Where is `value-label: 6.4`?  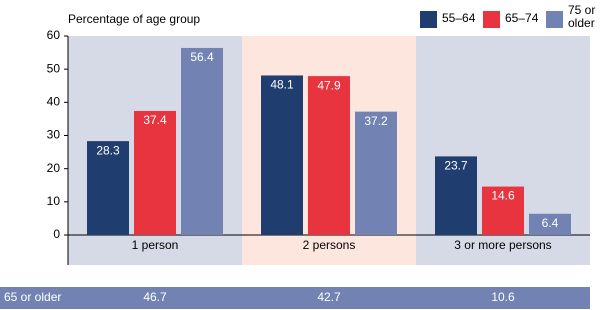
value-label: 6.4 is located at coordinates (550, 223).